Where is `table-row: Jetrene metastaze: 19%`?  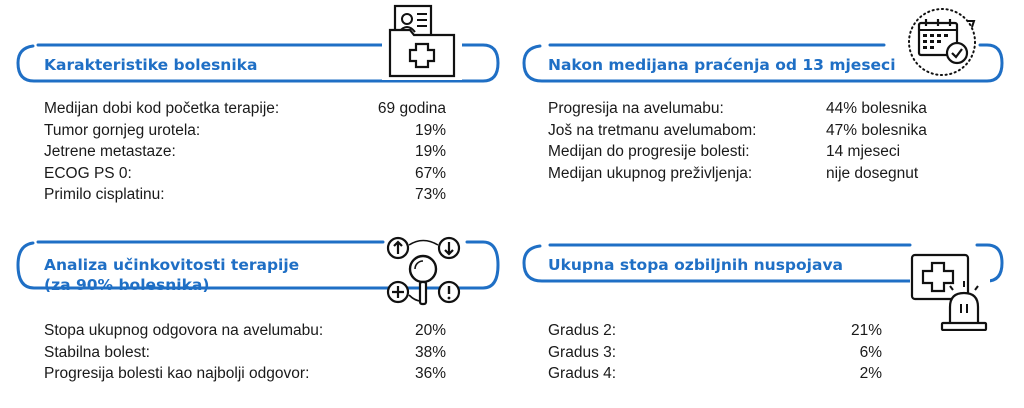 table-row: Jetrene metastaze: 19% is located at coordinates (245, 151).